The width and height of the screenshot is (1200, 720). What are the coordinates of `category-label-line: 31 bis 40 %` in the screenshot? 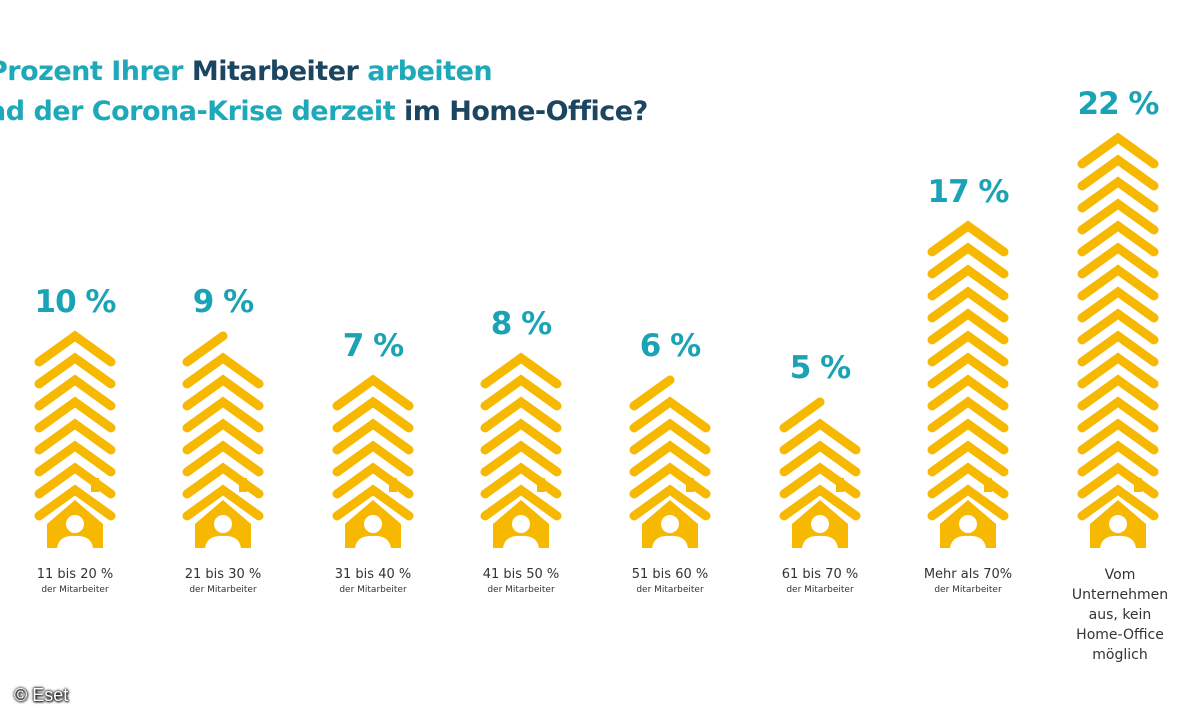 It's located at (373, 574).